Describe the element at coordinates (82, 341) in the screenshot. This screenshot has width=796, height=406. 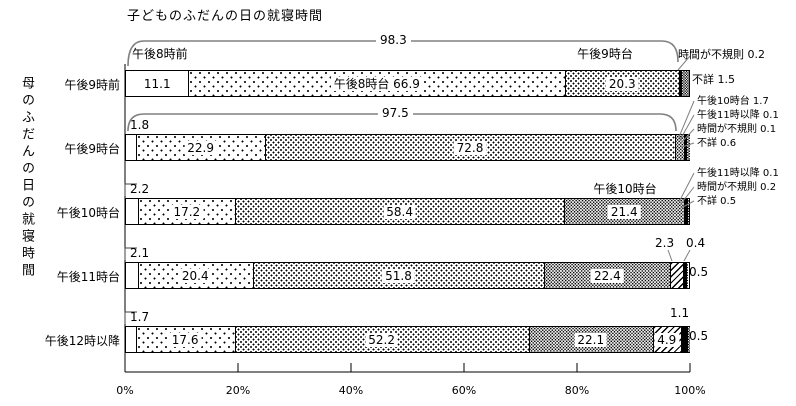
I see `category-label: 午後12時以降` at that location.